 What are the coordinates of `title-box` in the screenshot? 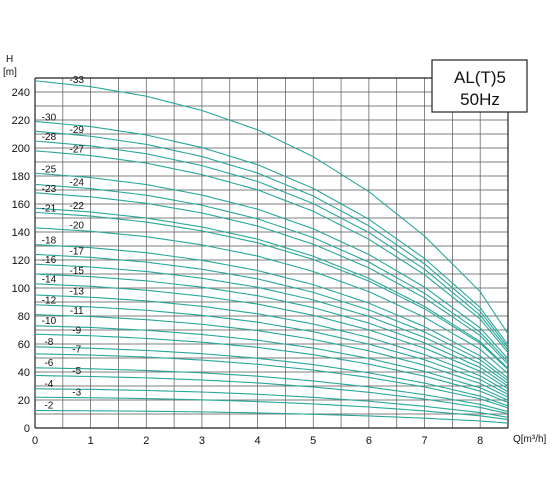 It's located at (479, 86).